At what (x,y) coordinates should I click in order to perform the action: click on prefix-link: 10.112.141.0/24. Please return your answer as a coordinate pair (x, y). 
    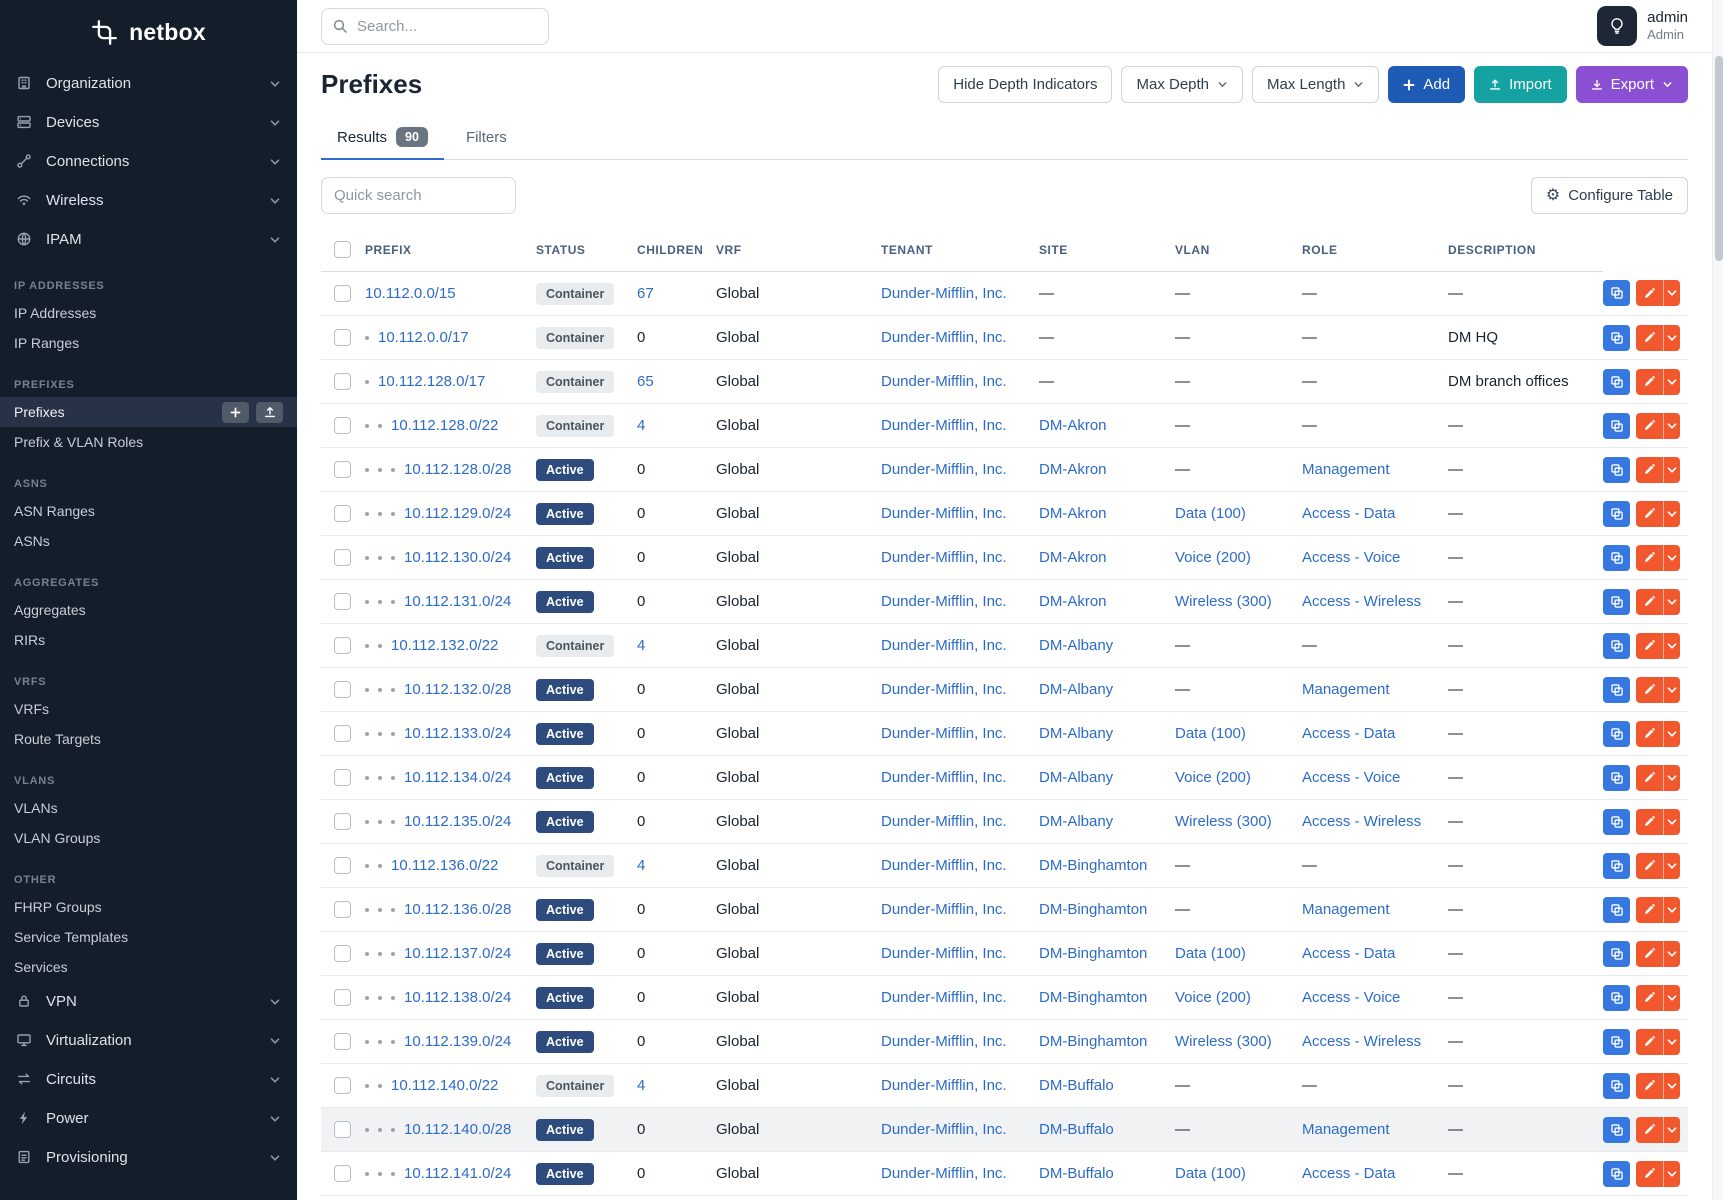
    Looking at the image, I should click on (458, 1173).